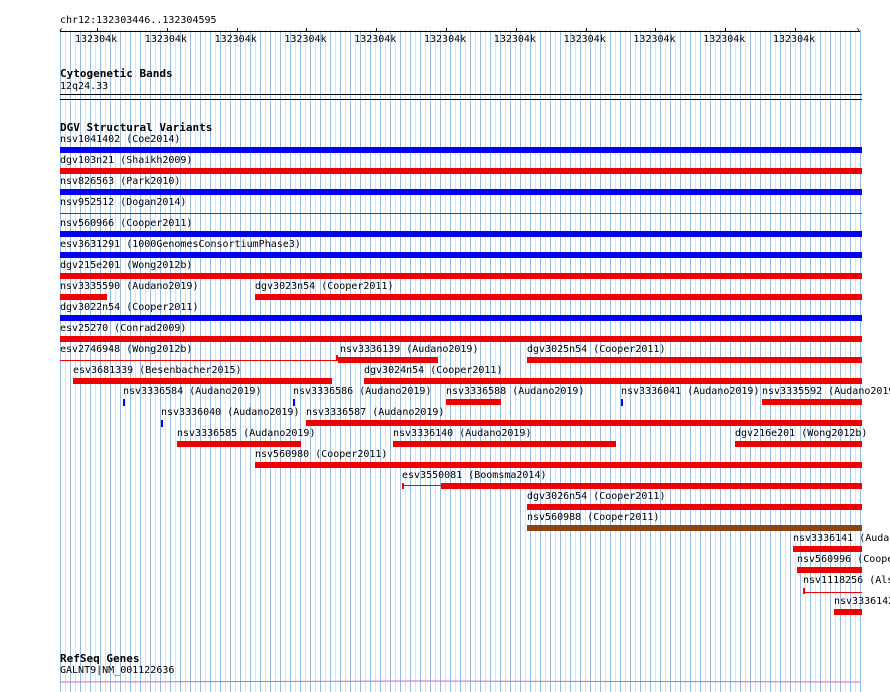  What do you see at coordinates (445, 682) in the screenshot?
I see `refseq-gene-line` at bounding box center [445, 682].